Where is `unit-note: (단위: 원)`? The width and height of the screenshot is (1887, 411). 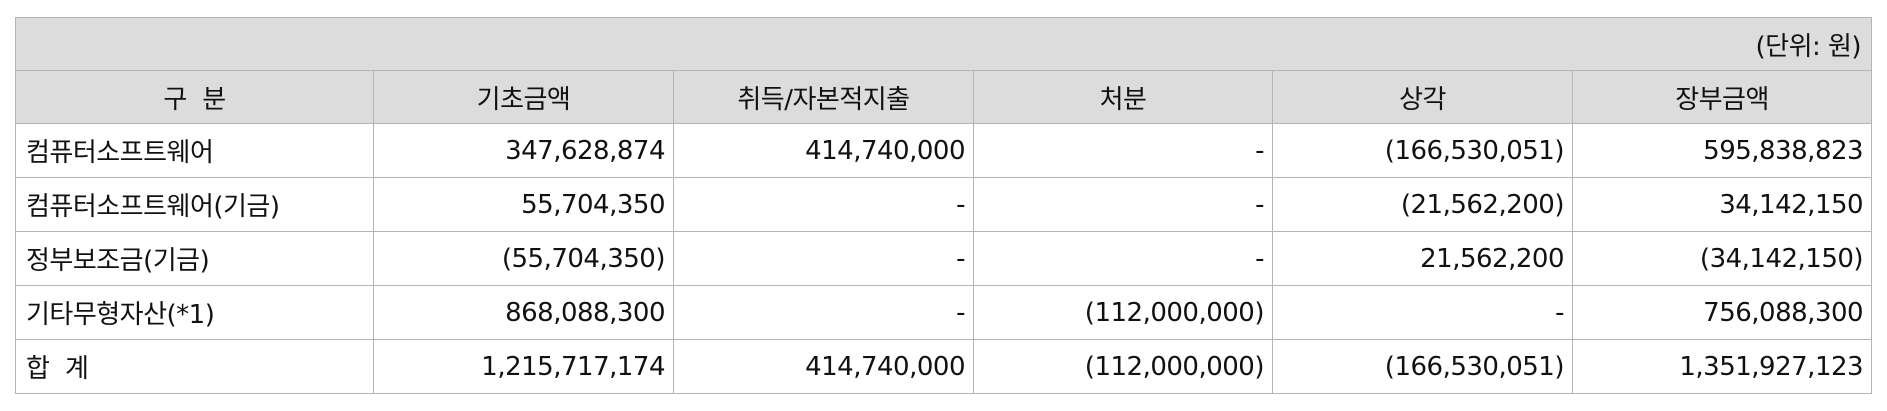 unit-note: (단위: 원) is located at coordinates (943, 44).